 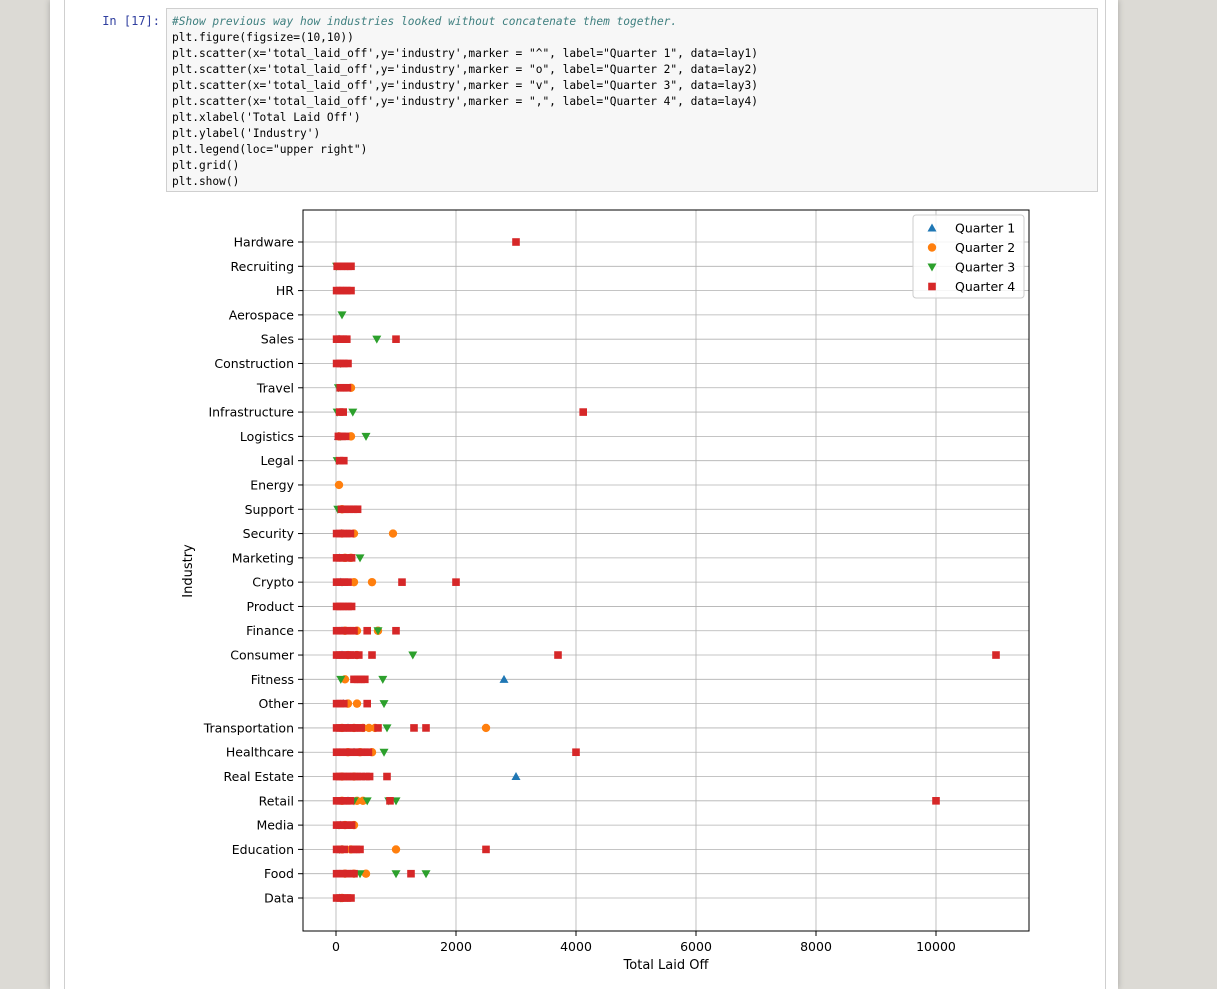 I want to click on y-tick-label: Logistics, so click(x=267, y=436).